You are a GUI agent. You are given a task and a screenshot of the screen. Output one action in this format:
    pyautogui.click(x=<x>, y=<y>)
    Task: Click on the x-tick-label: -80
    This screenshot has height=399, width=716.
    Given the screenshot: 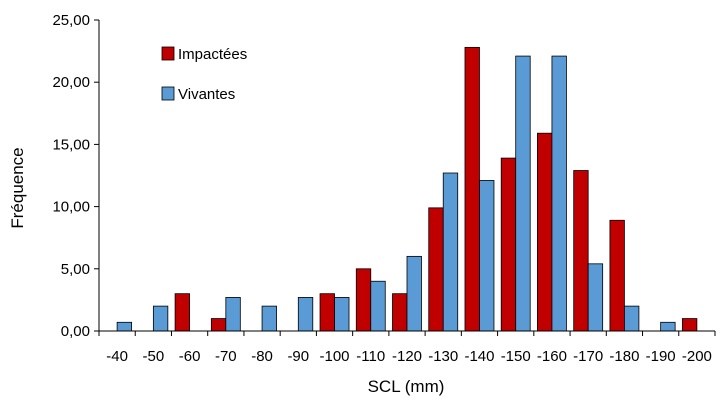 What is the action you would take?
    pyautogui.click(x=262, y=356)
    